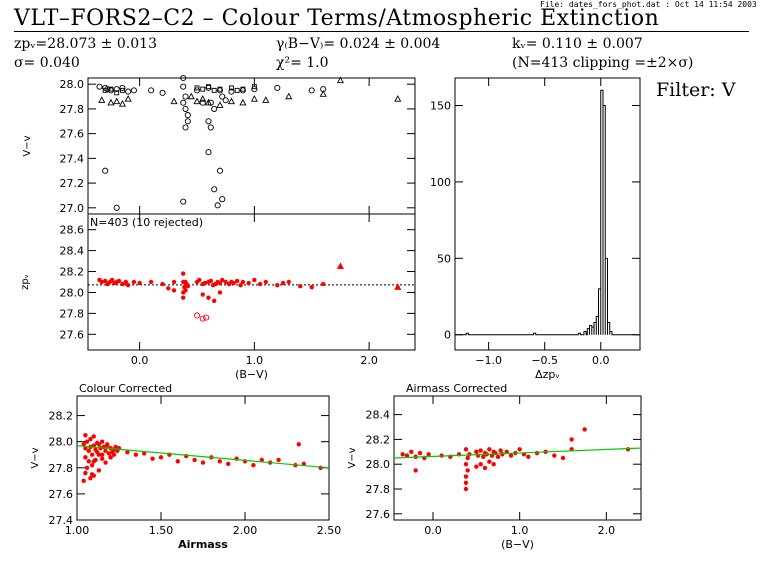 The height and width of the screenshot is (574, 768). Describe the element at coordinates (696, 90) in the screenshot. I see `filter-label: Filter: V` at that location.